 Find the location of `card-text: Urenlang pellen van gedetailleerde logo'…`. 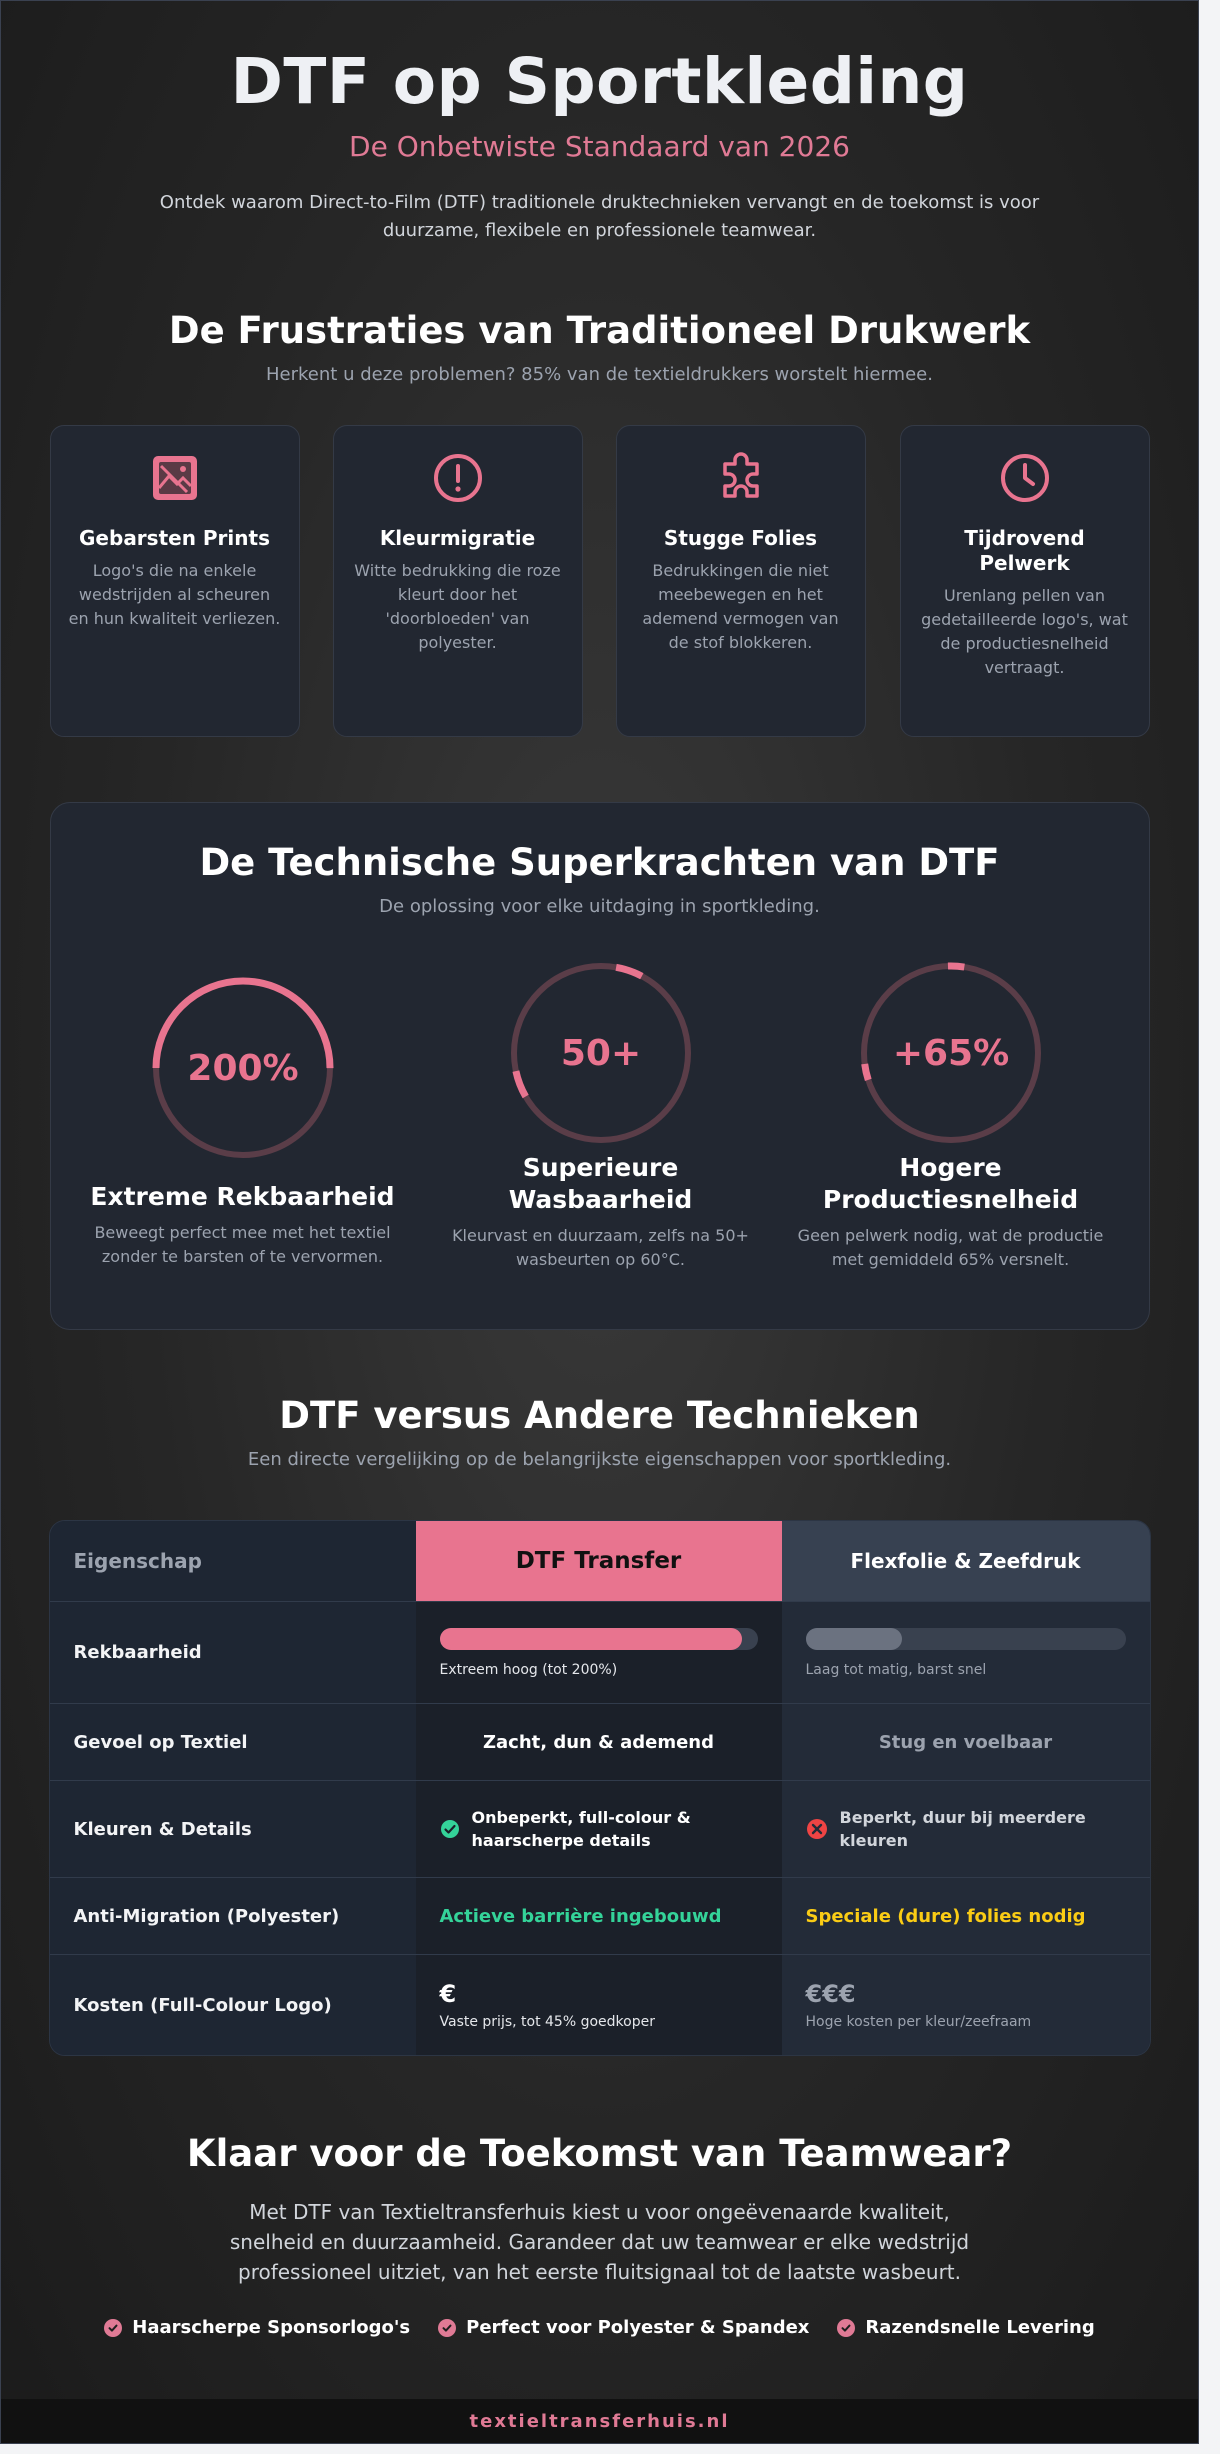

card-text: Urenlang pellen van gedetailleerde logo'… is located at coordinates (1024, 631).